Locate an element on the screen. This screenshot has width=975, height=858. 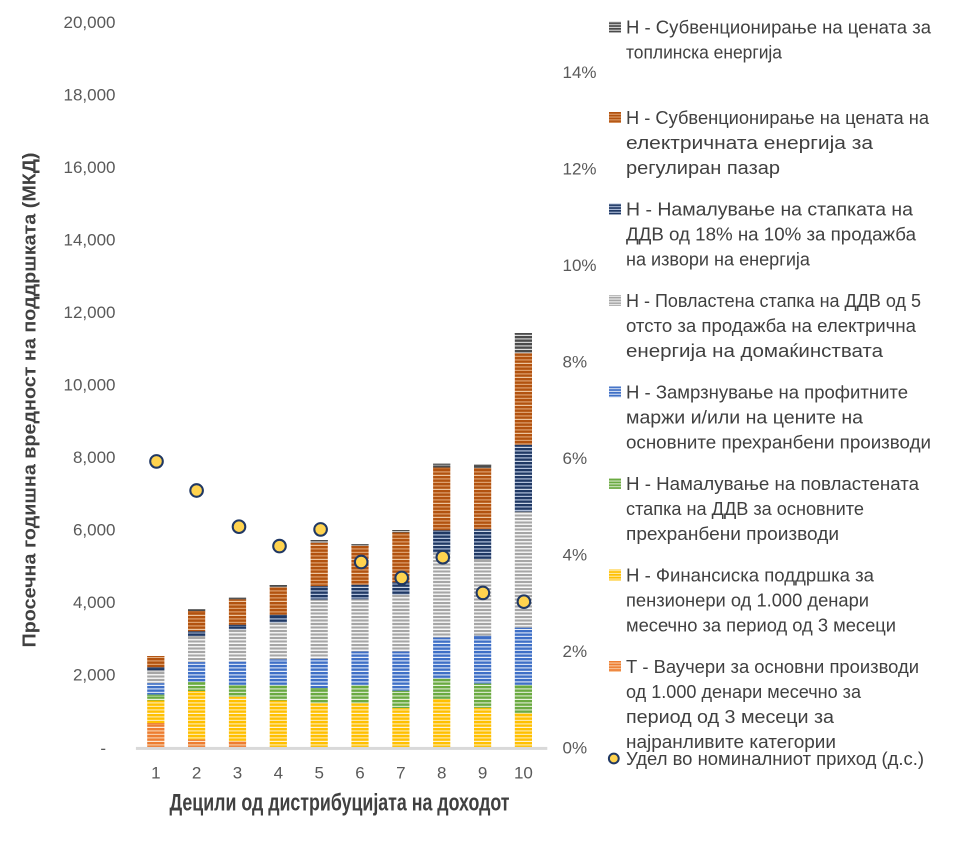
svg-text: 8% is located at coordinates (575, 362).